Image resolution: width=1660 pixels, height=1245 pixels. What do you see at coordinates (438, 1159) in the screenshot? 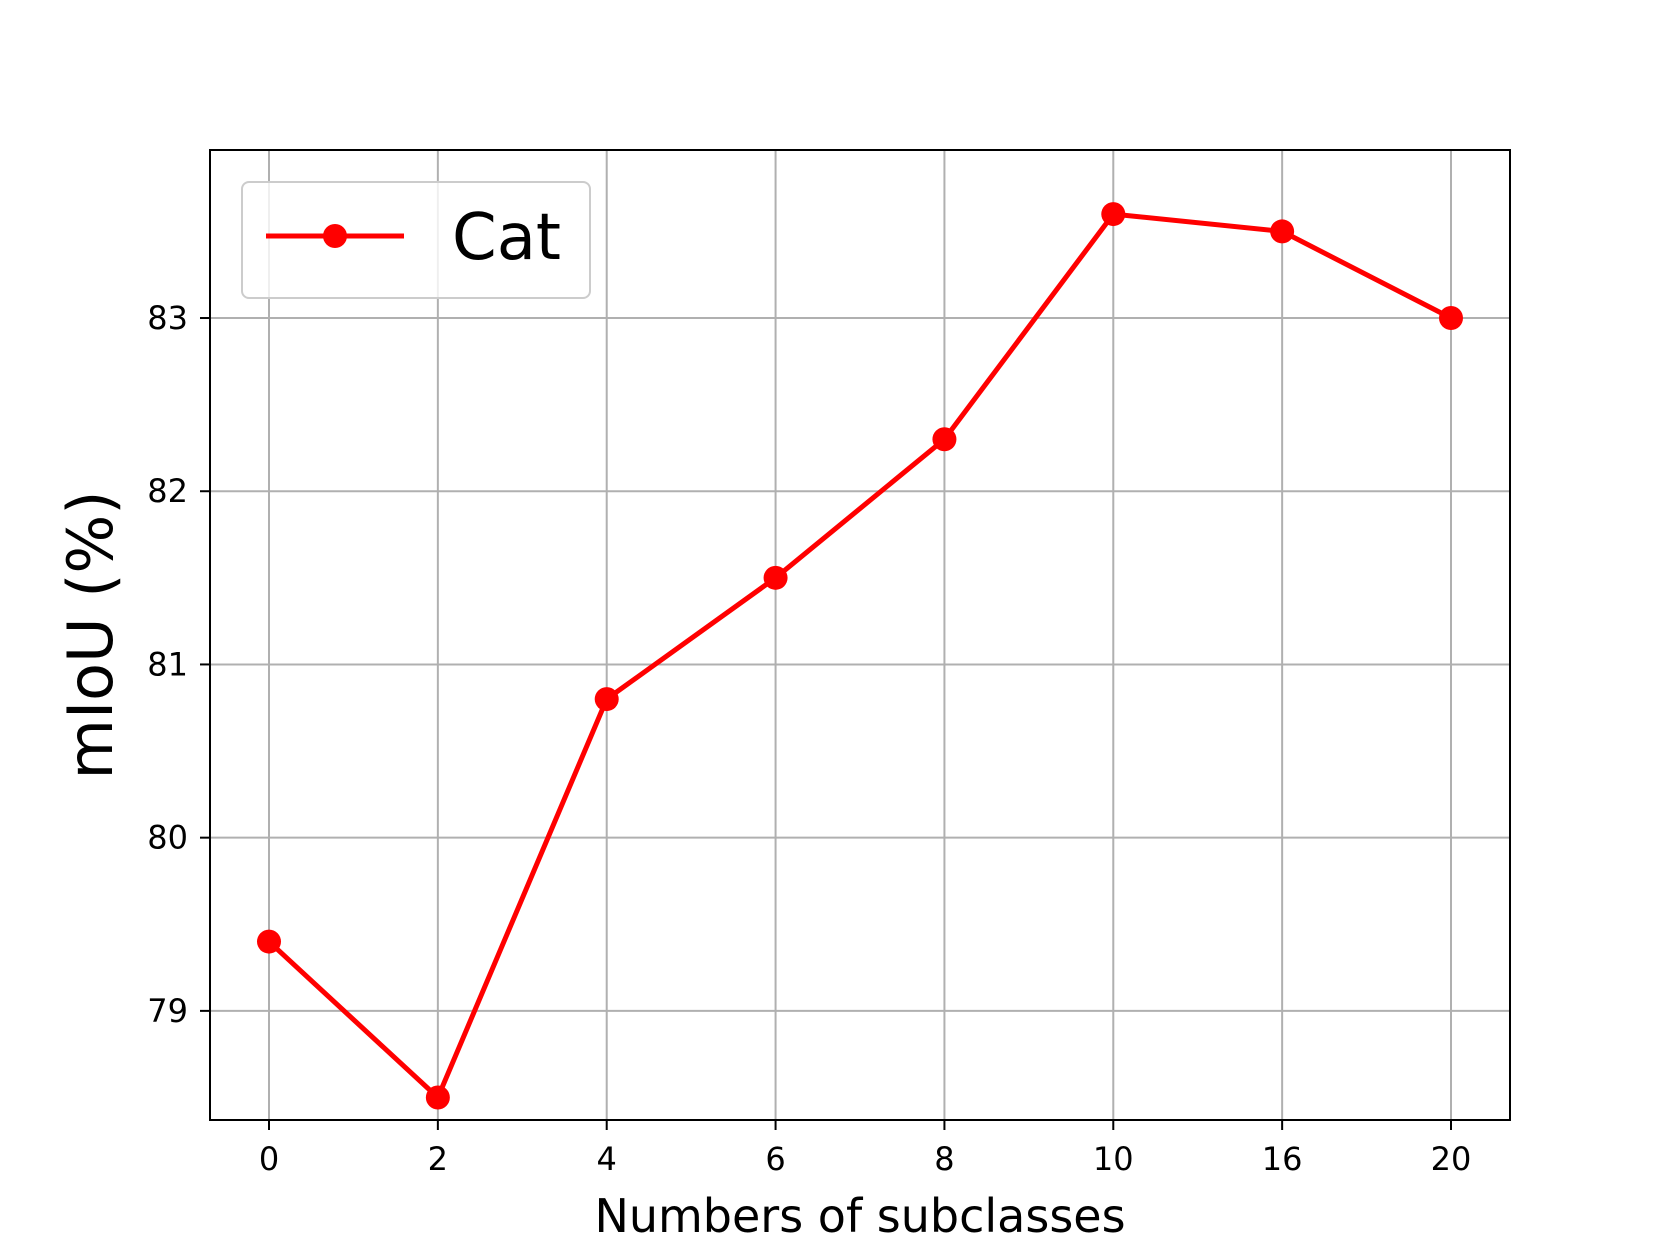
I see `x-tick-label: 2` at bounding box center [438, 1159].